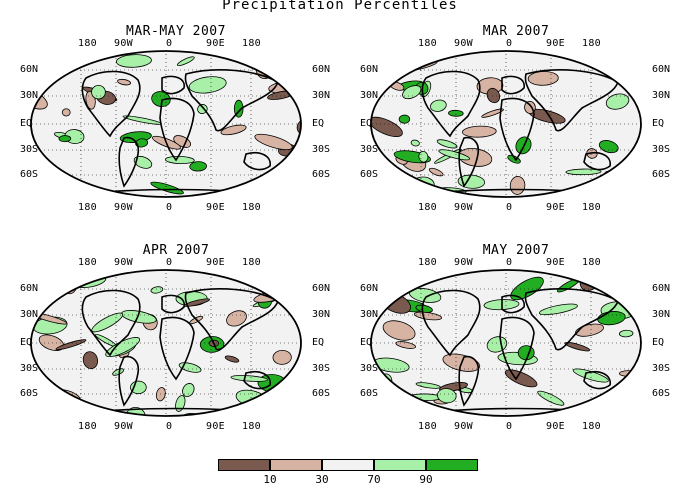  What do you see at coordinates (452, 465) in the screenshot?
I see `legend-box-very-wet` at bounding box center [452, 465].